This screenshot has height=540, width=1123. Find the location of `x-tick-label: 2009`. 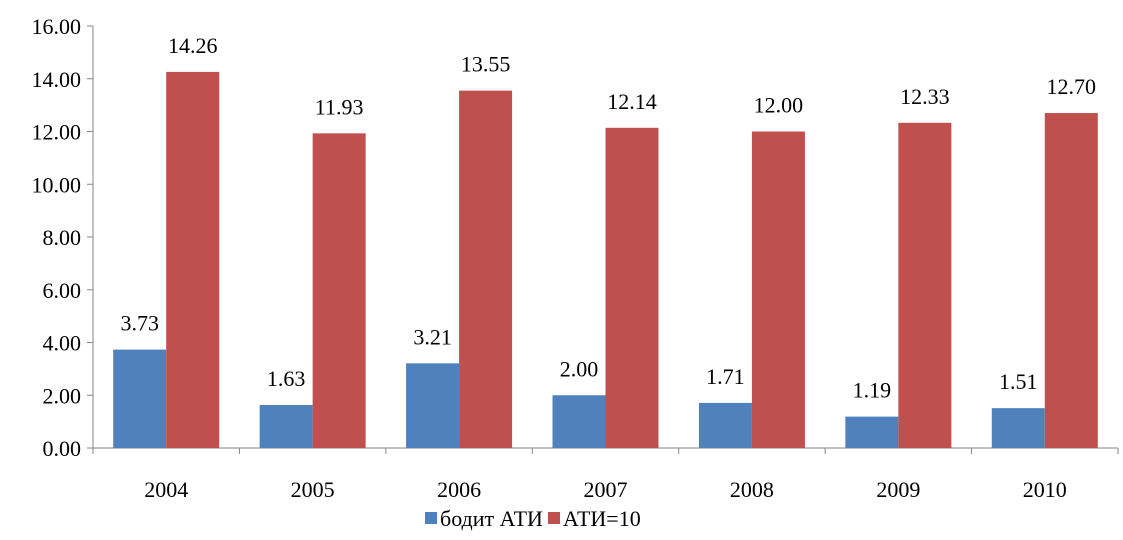

x-tick-label: 2009 is located at coordinates (898, 489).